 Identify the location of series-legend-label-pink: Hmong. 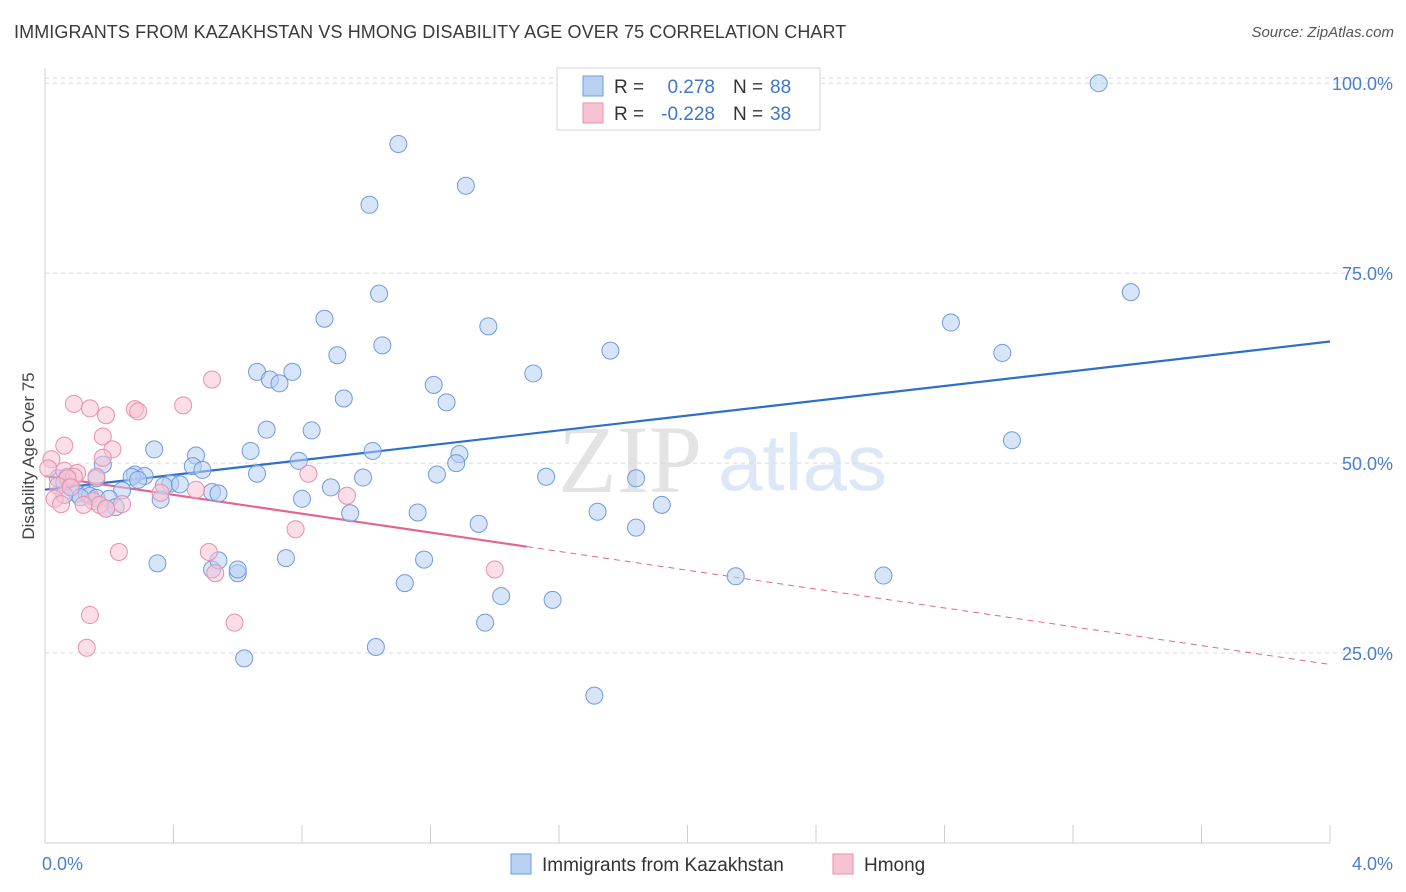
(894, 865).